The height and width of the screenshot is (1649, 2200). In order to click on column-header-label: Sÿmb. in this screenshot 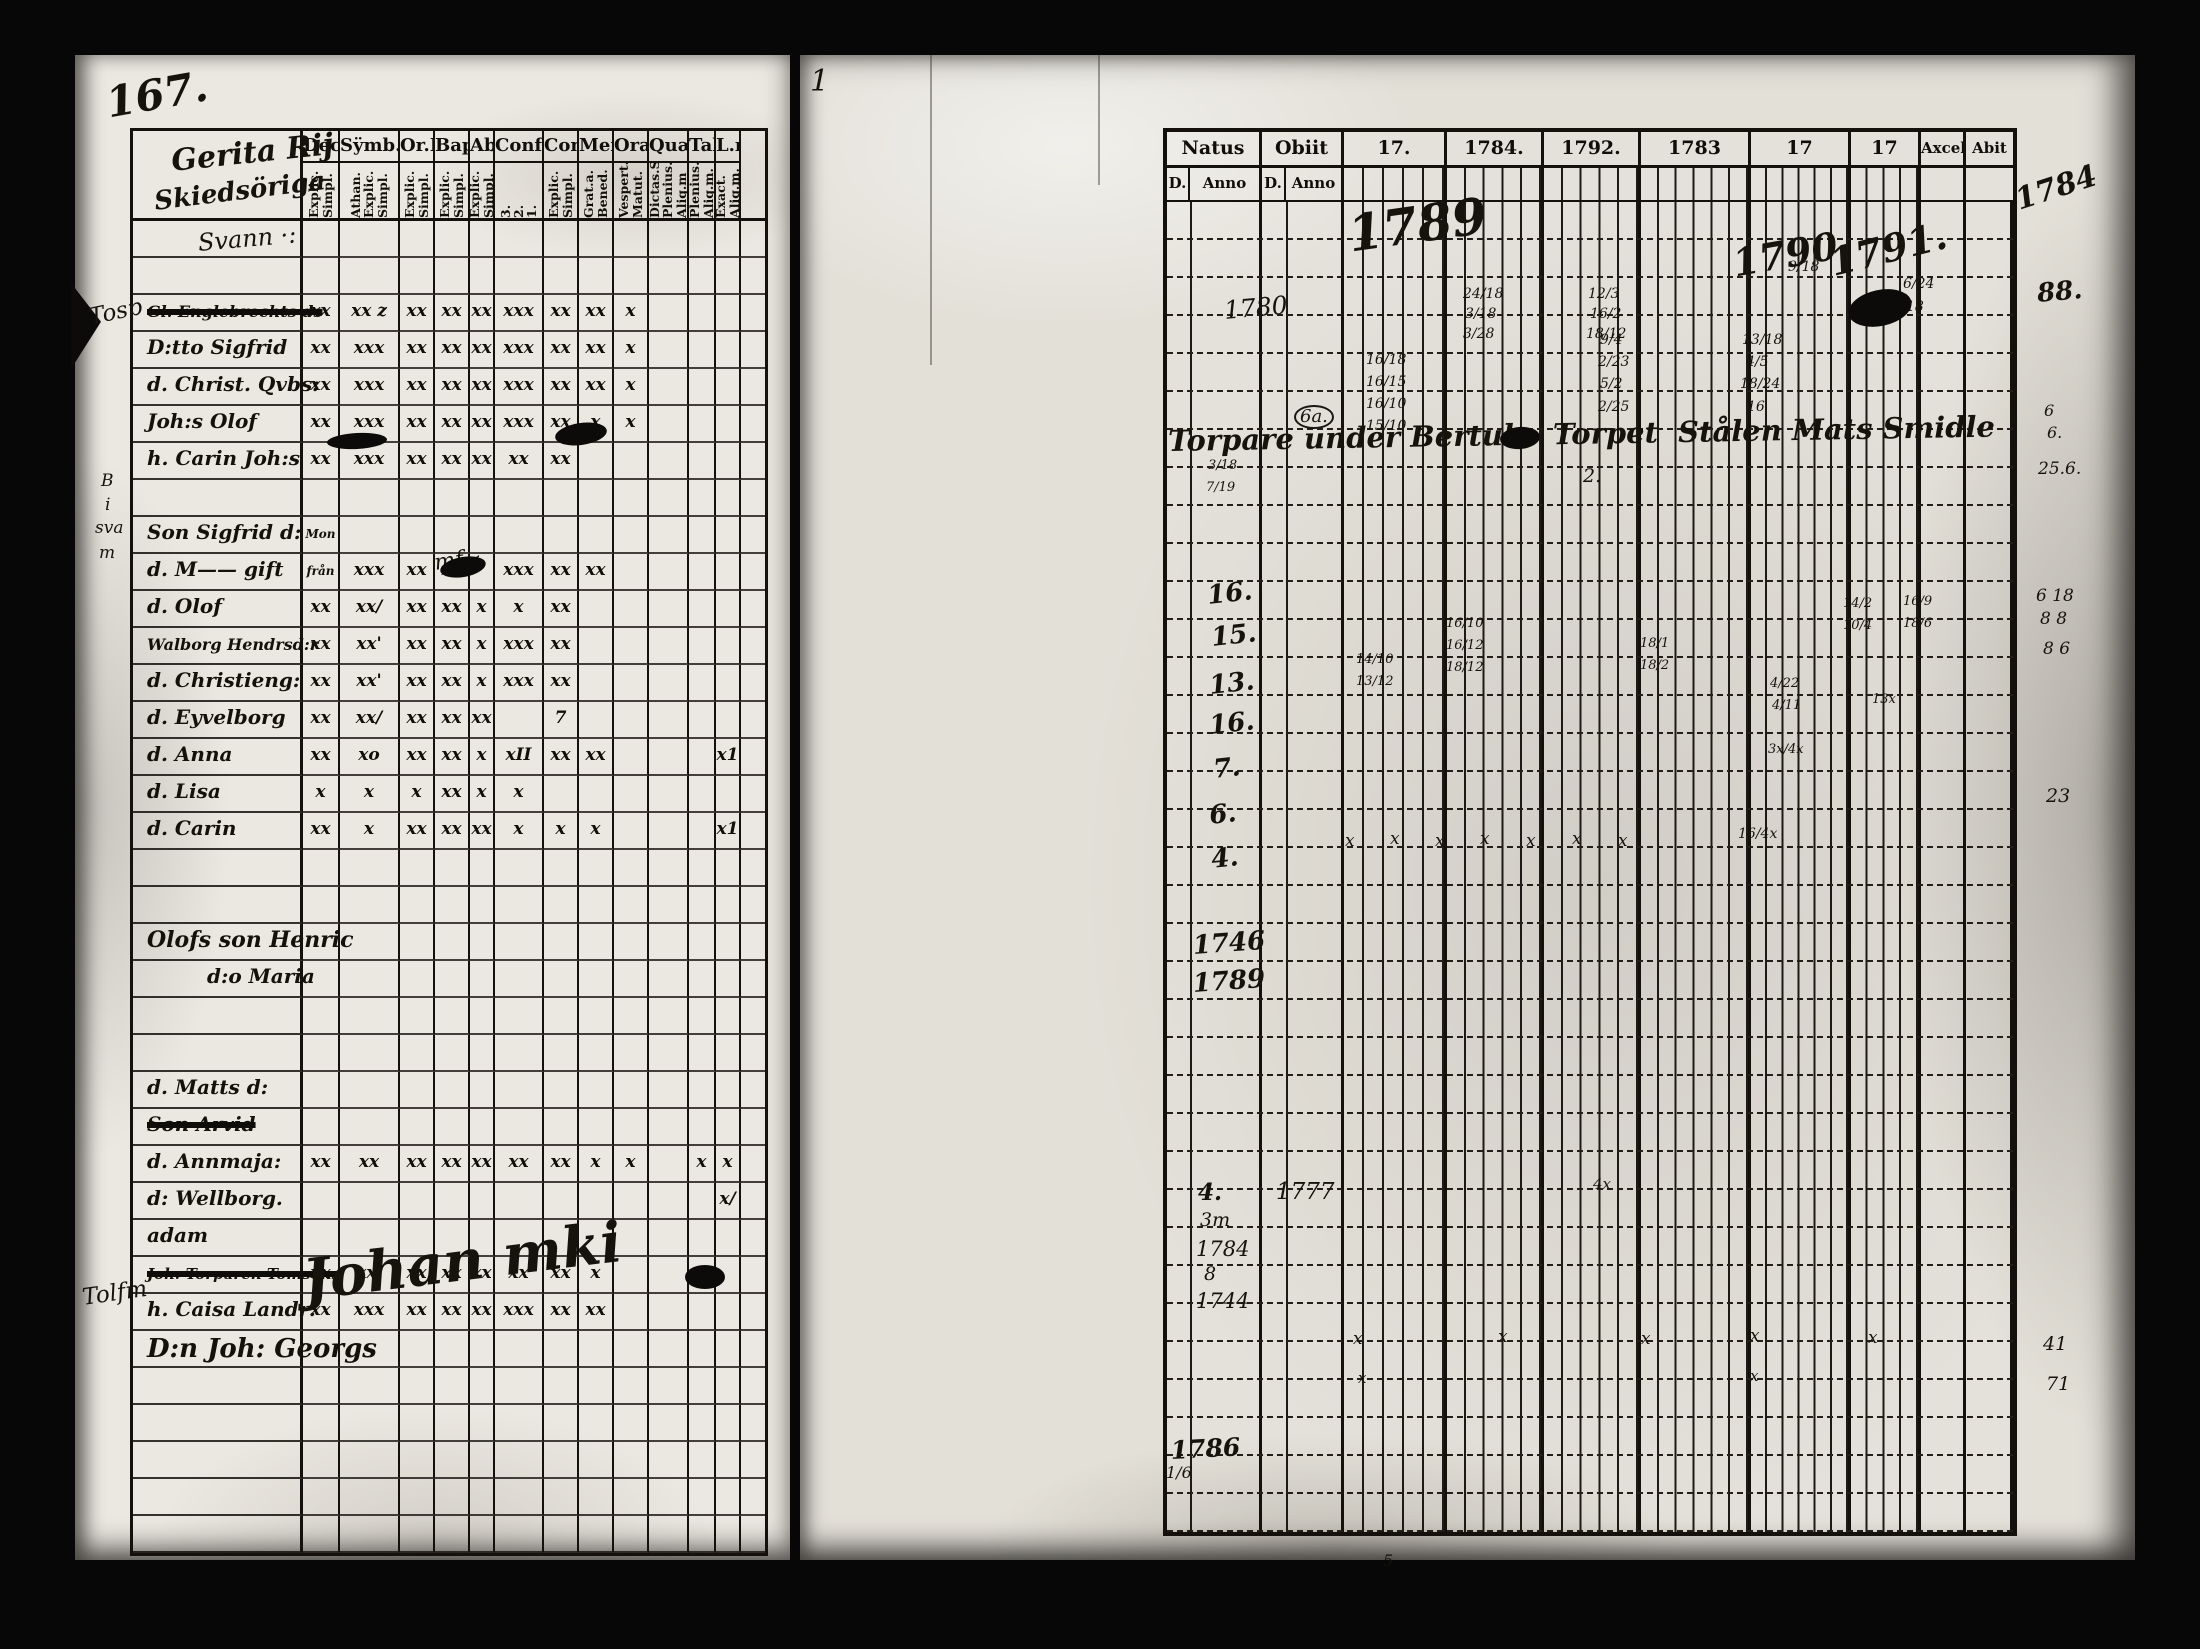, I will do `click(369, 147)`.